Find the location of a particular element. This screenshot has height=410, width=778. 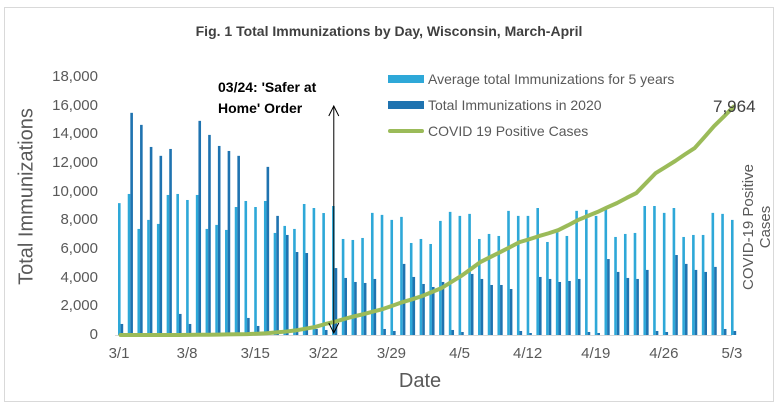

covid-end-value-label: 7,964 is located at coordinates (734, 106).